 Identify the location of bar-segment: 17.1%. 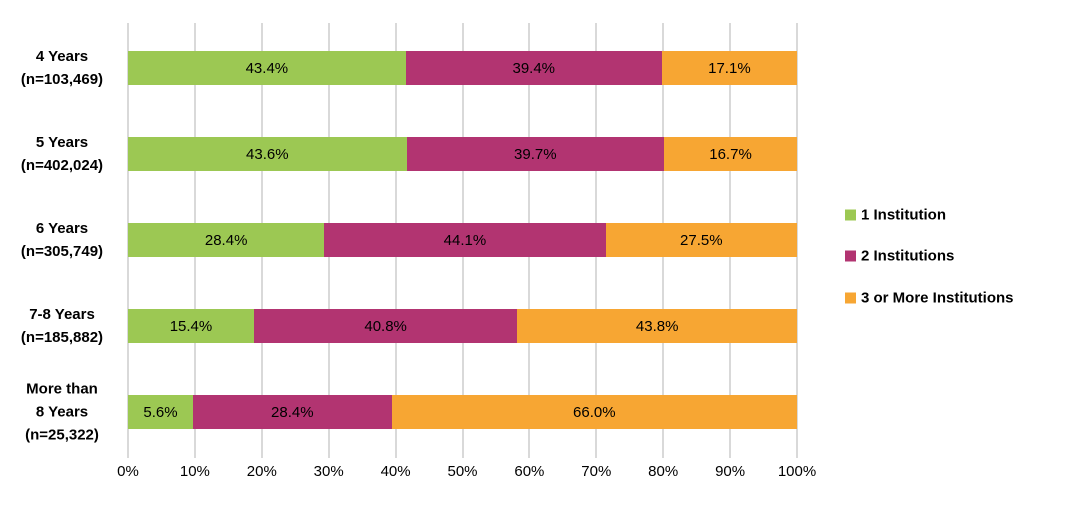
(729, 68).